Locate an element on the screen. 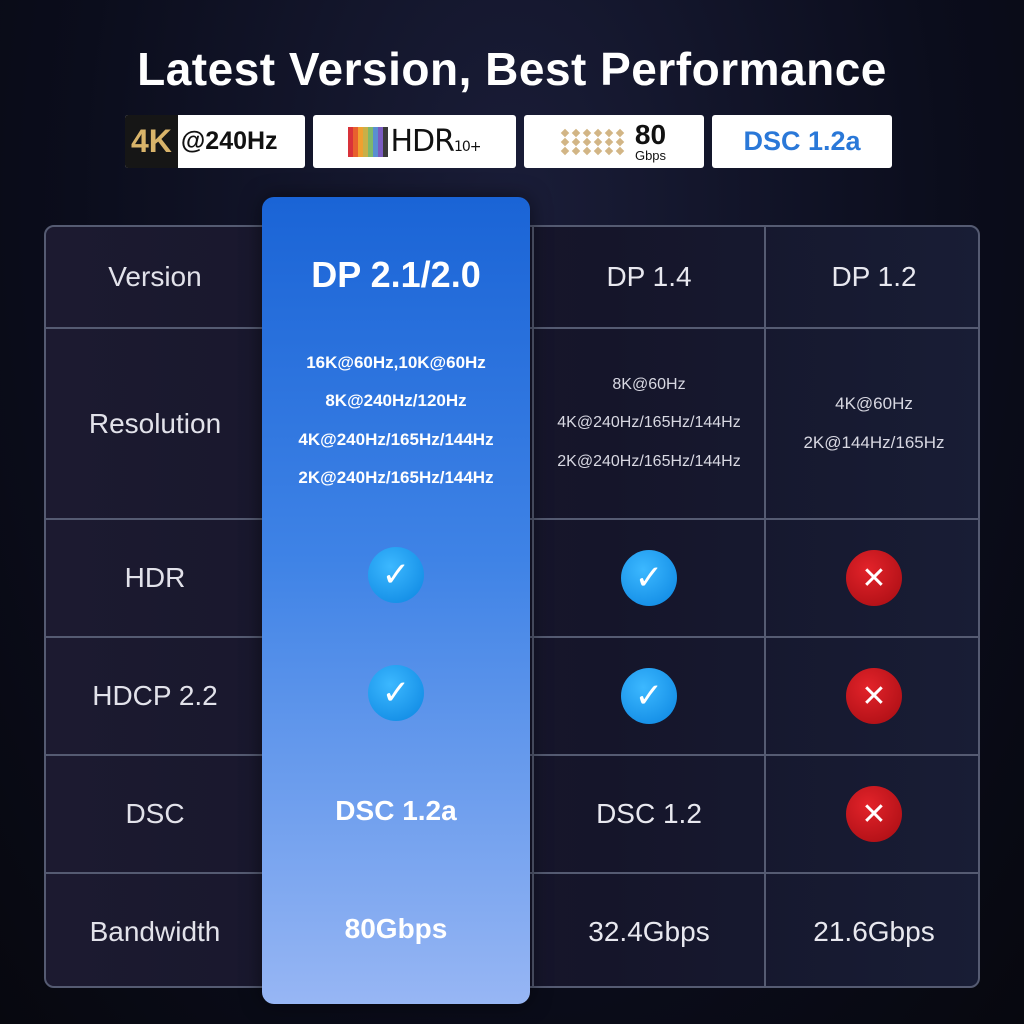 The image size is (1024, 1024). header-dp12: DP 1.2 is located at coordinates (871, 277).